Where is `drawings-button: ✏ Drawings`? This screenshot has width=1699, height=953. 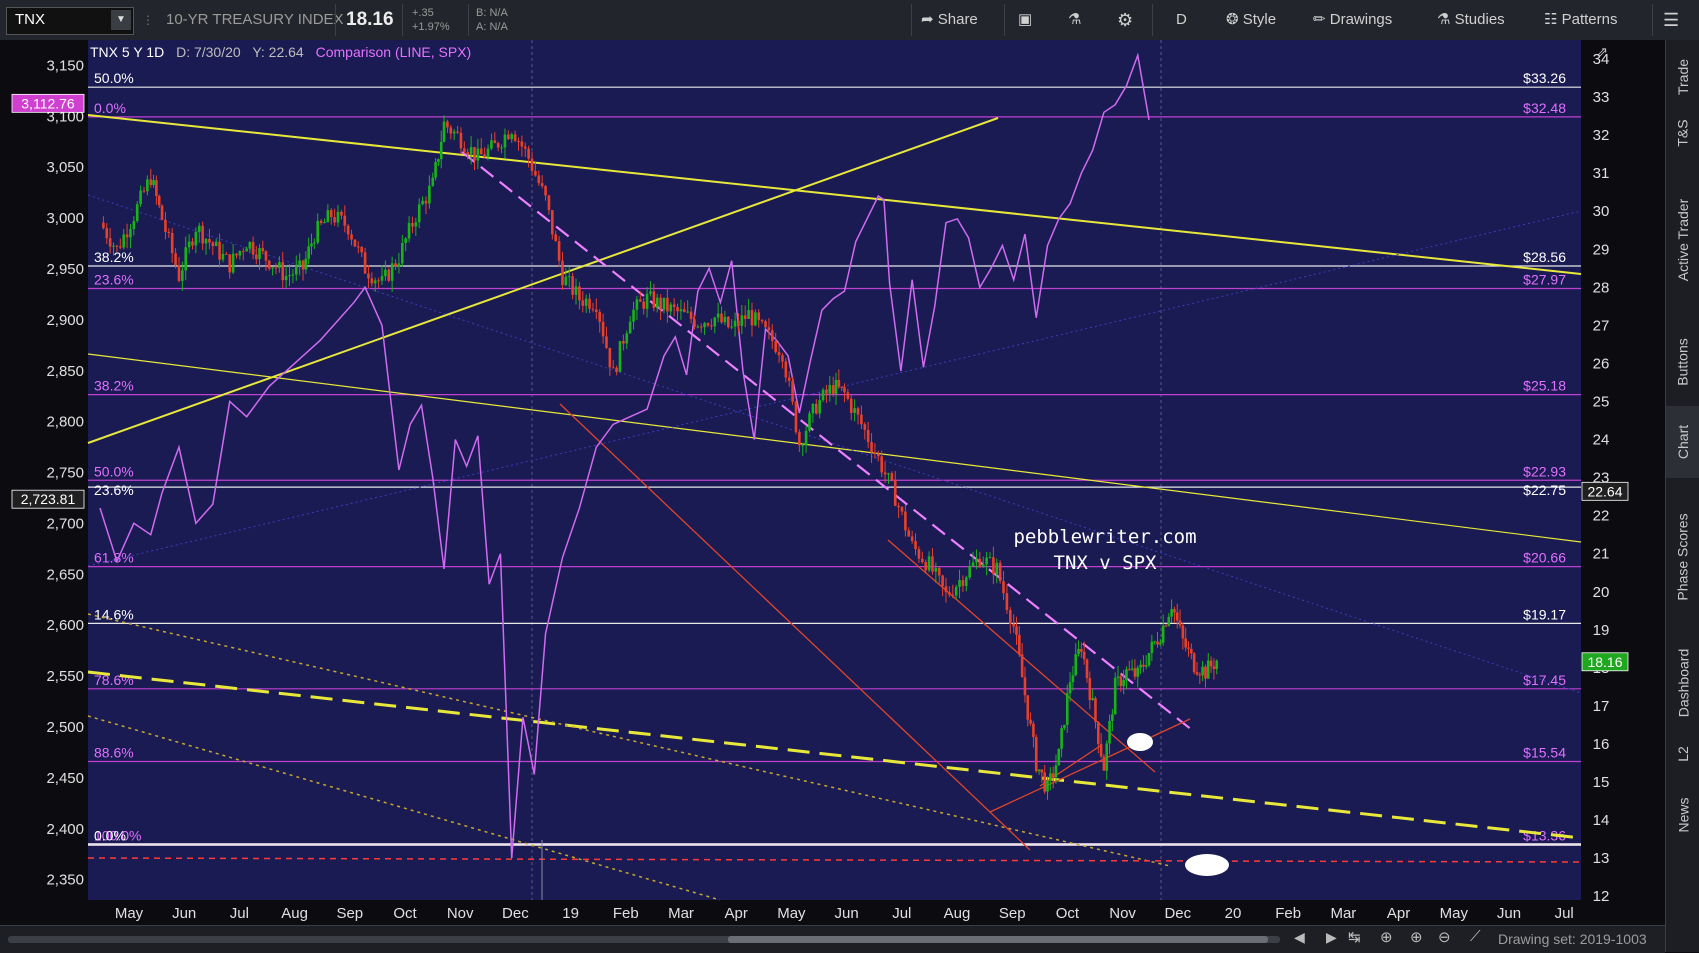
drawings-button: ✏ Drawings is located at coordinates (1353, 19).